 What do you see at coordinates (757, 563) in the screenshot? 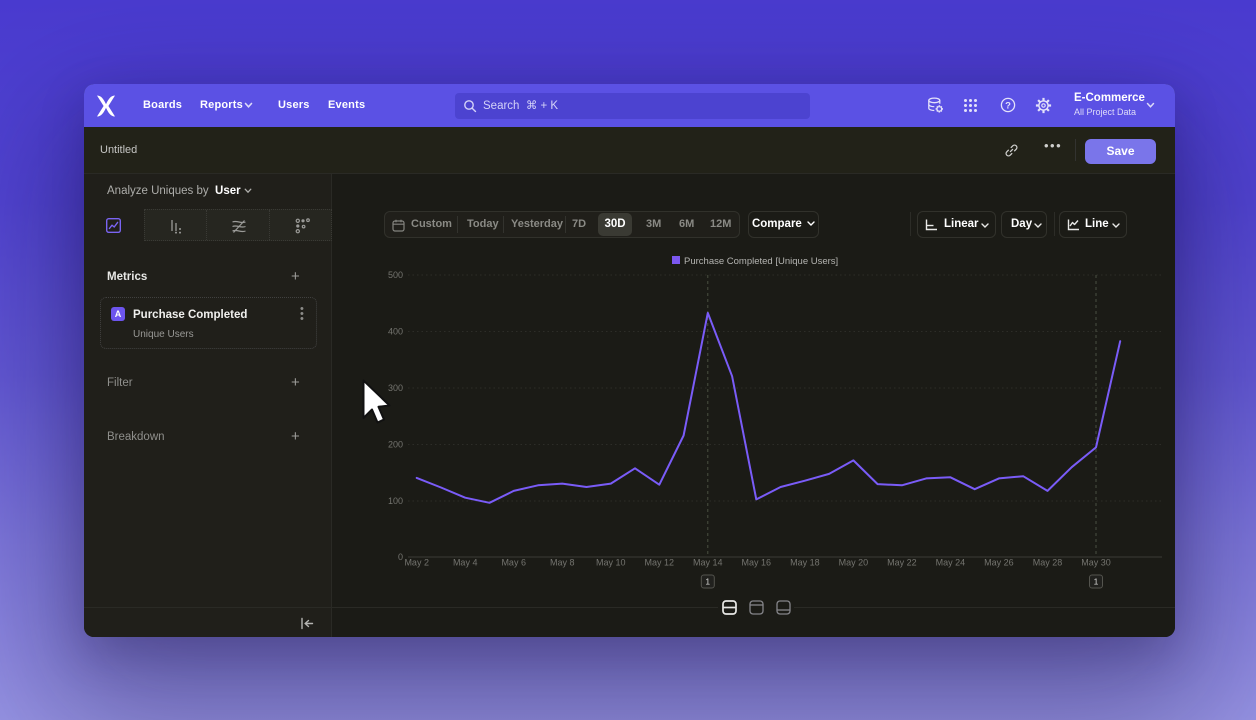
I see `svg-text: May 16` at bounding box center [757, 563].